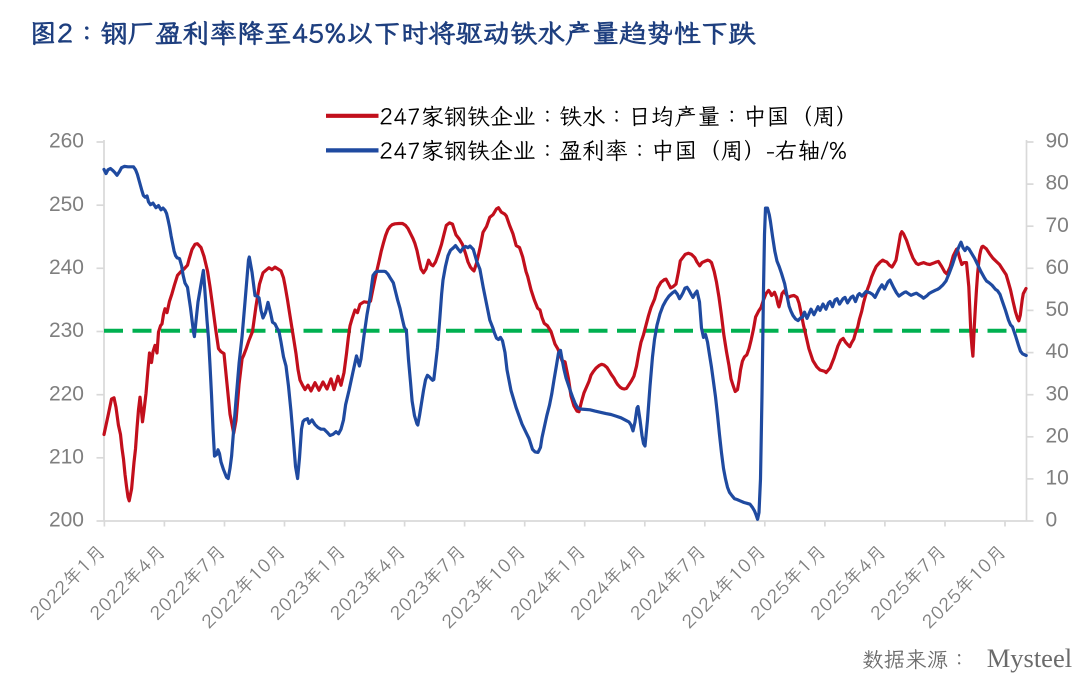 This screenshot has height=683, width=1080. Describe the element at coordinates (1057, 309) in the screenshot. I see `svg-text: 50` at that location.